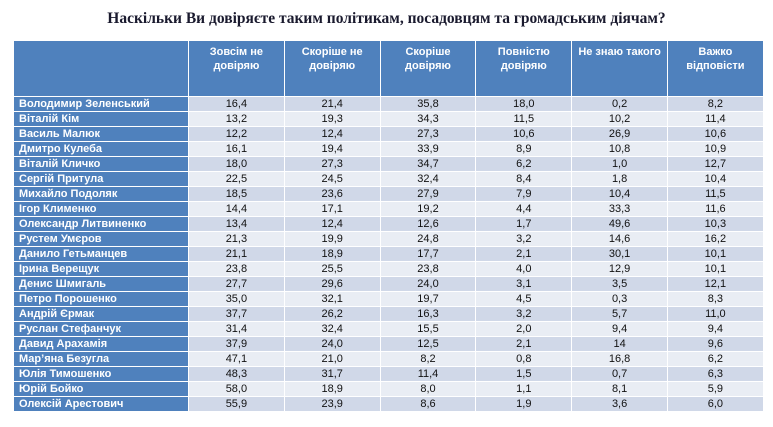 The image size is (773, 427). What do you see at coordinates (236, 194) in the screenshot?
I see `cell-value: 18,5` at bounding box center [236, 194].